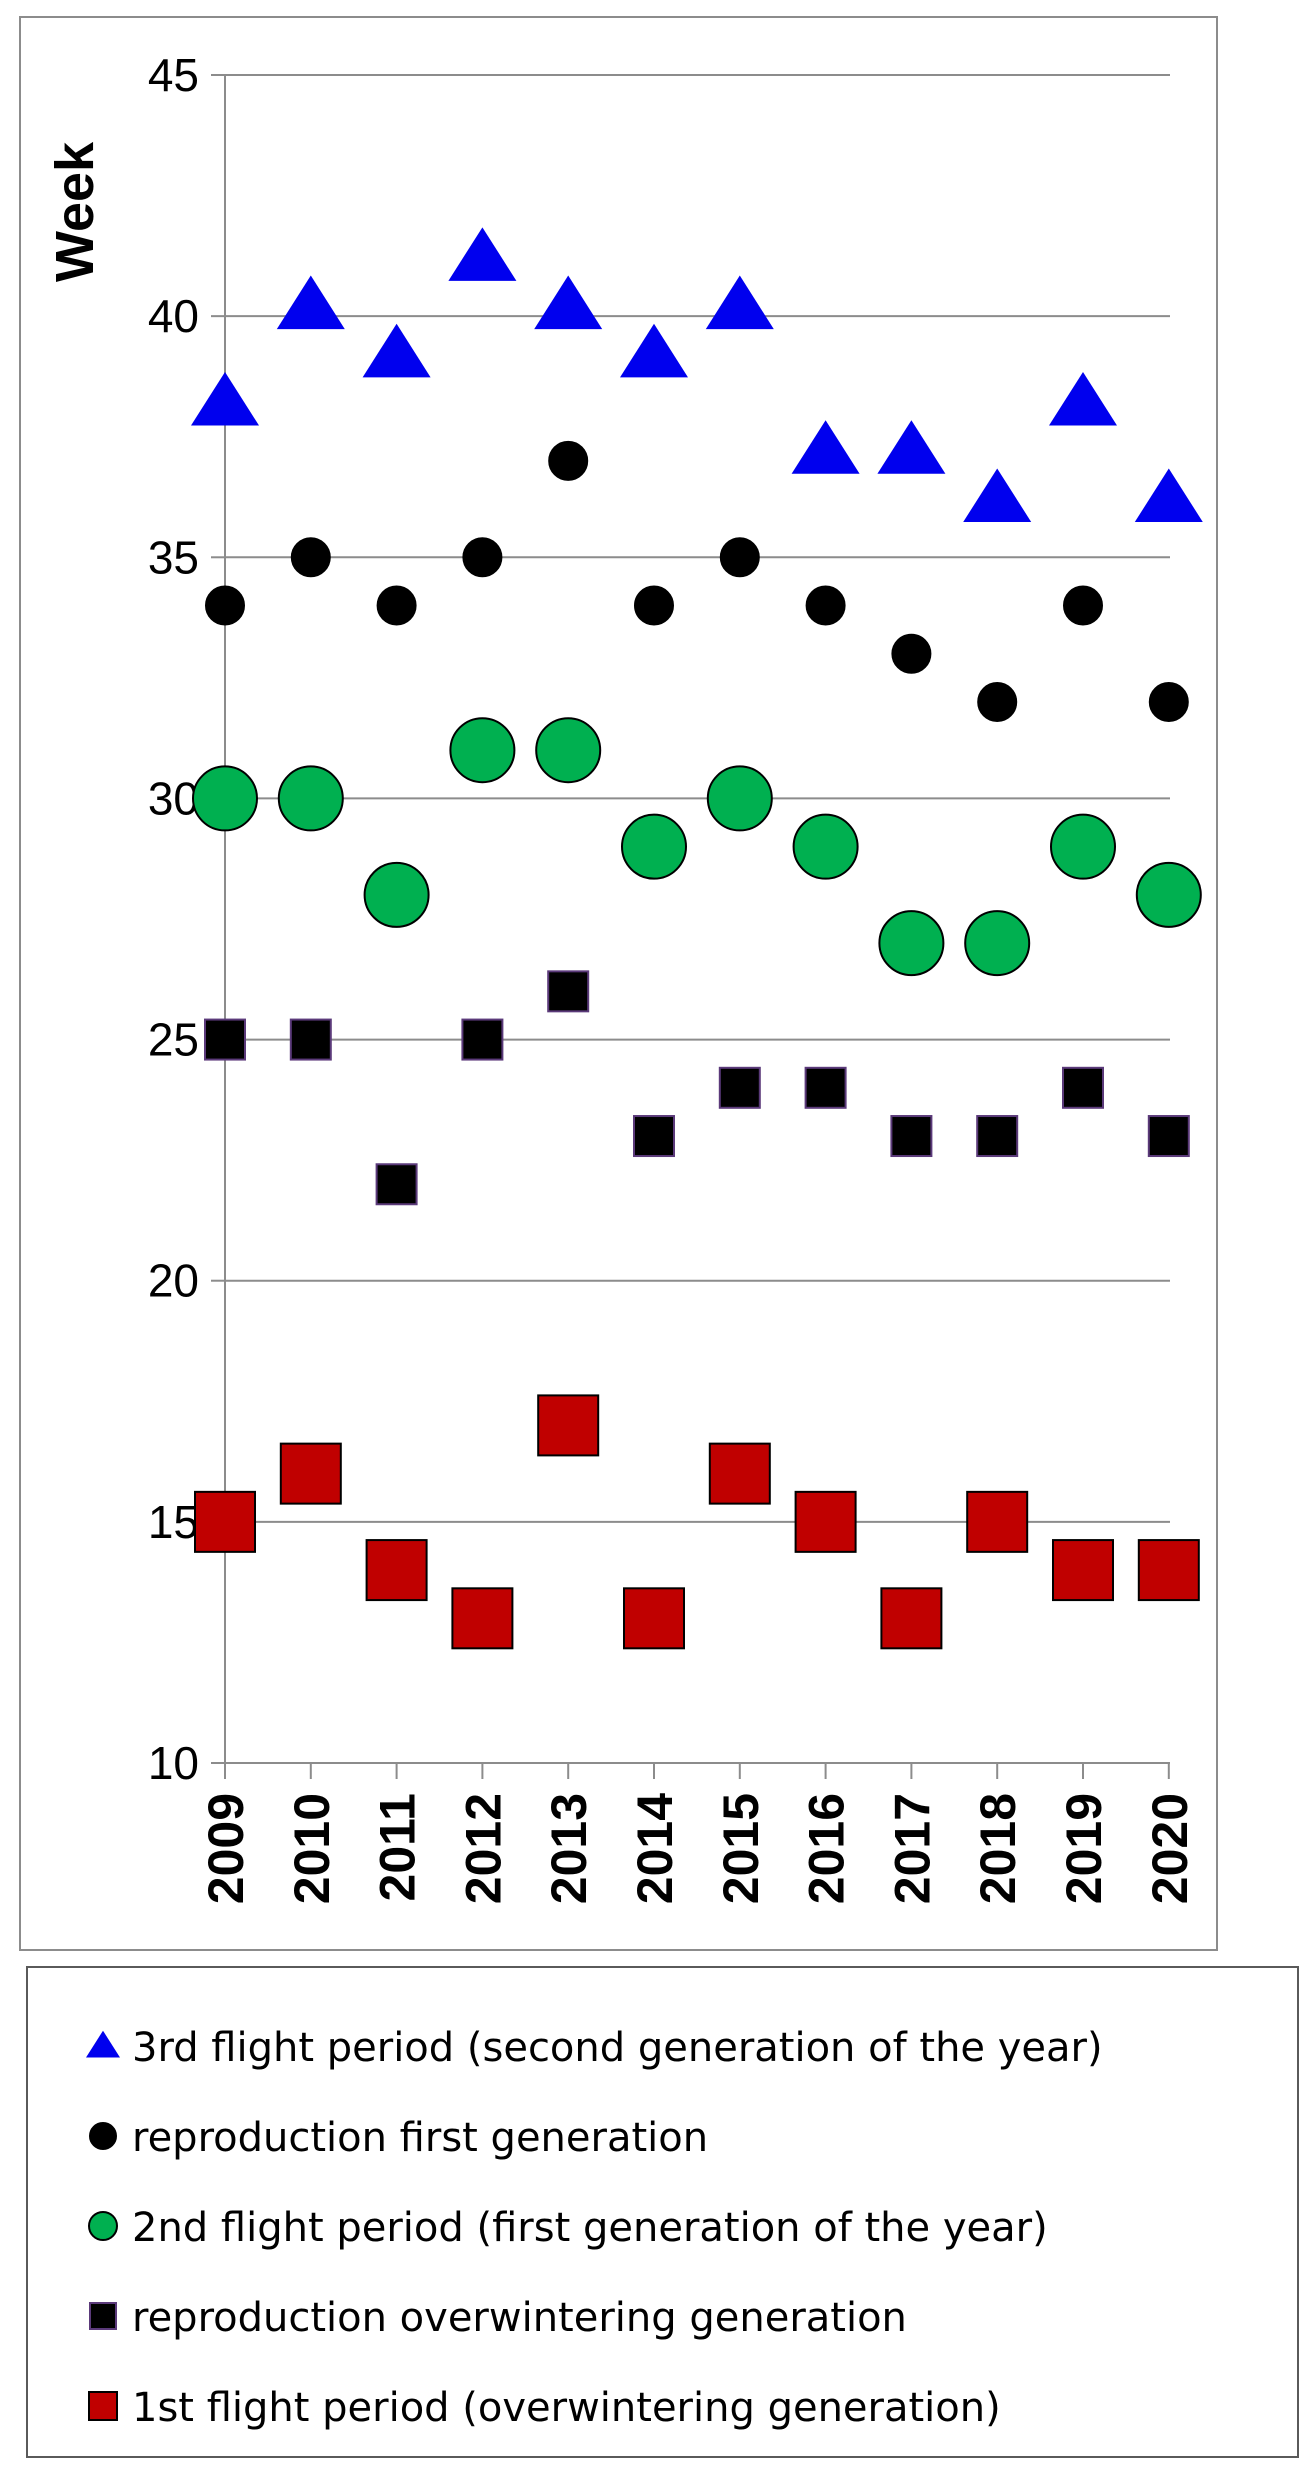 The height and width of the screenshot is (2480, 1312). What do you see at coordinates (398, 1847) in the screenshot?
I see `x-tick-label: 2011` at bounding box center [398, 1847].